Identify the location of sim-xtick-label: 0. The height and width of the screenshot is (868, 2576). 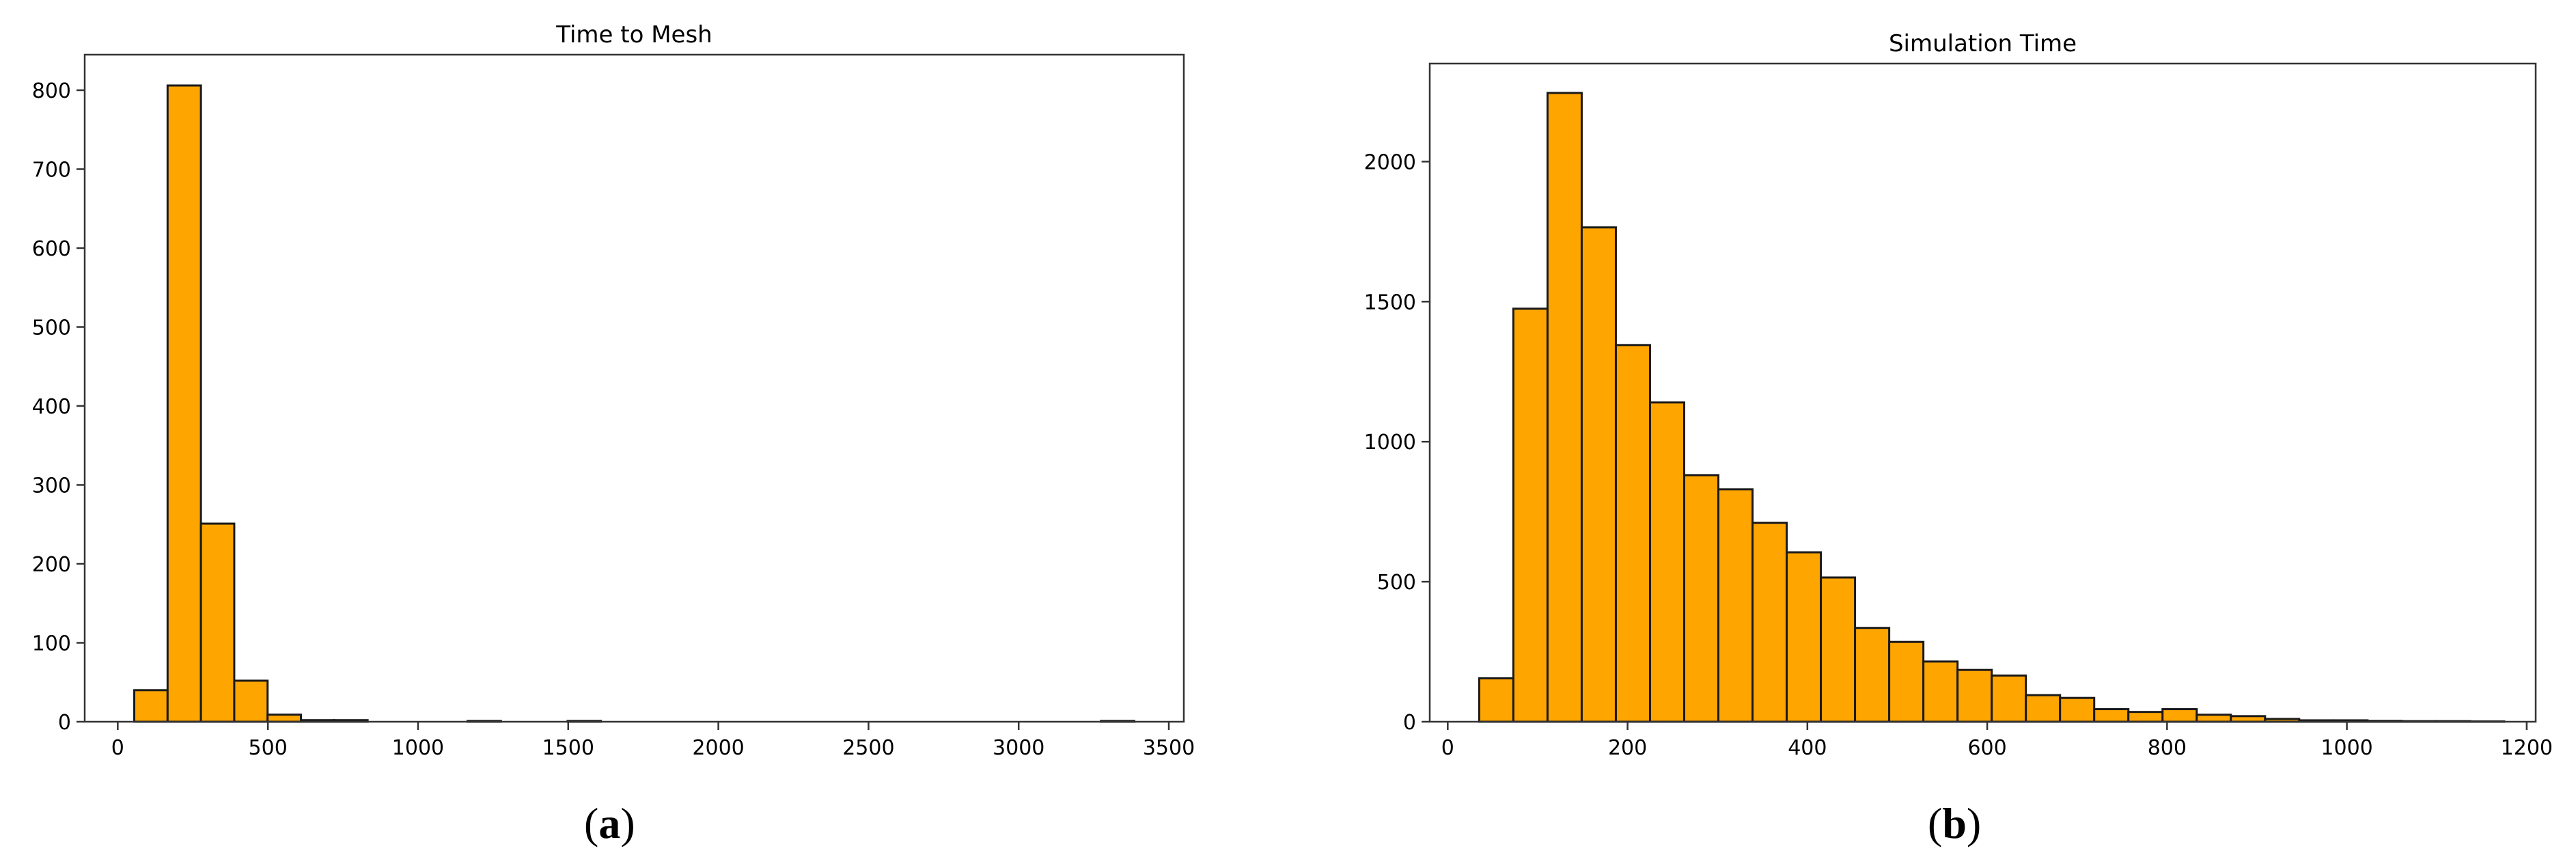
(1448, 748).